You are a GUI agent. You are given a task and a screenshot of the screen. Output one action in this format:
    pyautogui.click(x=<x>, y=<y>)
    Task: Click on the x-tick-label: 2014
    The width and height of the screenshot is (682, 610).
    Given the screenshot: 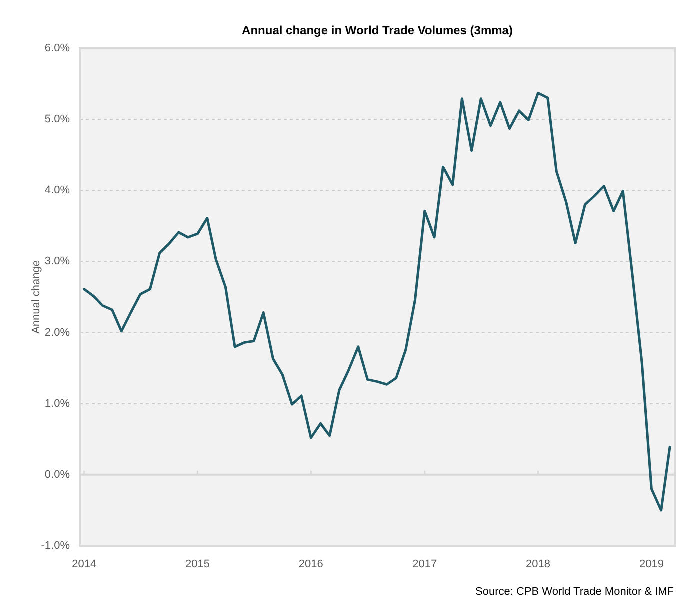 What is the action you would take?
    pyautogui.click(x=84, y=564)
    